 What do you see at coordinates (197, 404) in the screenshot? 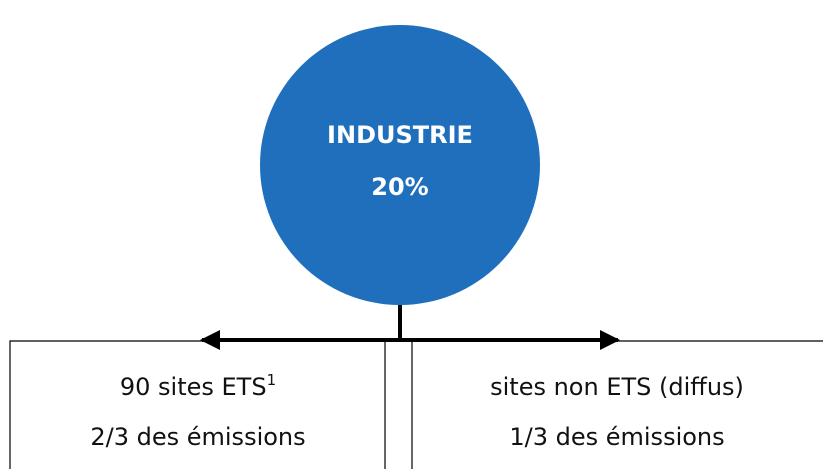
I see `left-box` at bounding box center [197, 404].